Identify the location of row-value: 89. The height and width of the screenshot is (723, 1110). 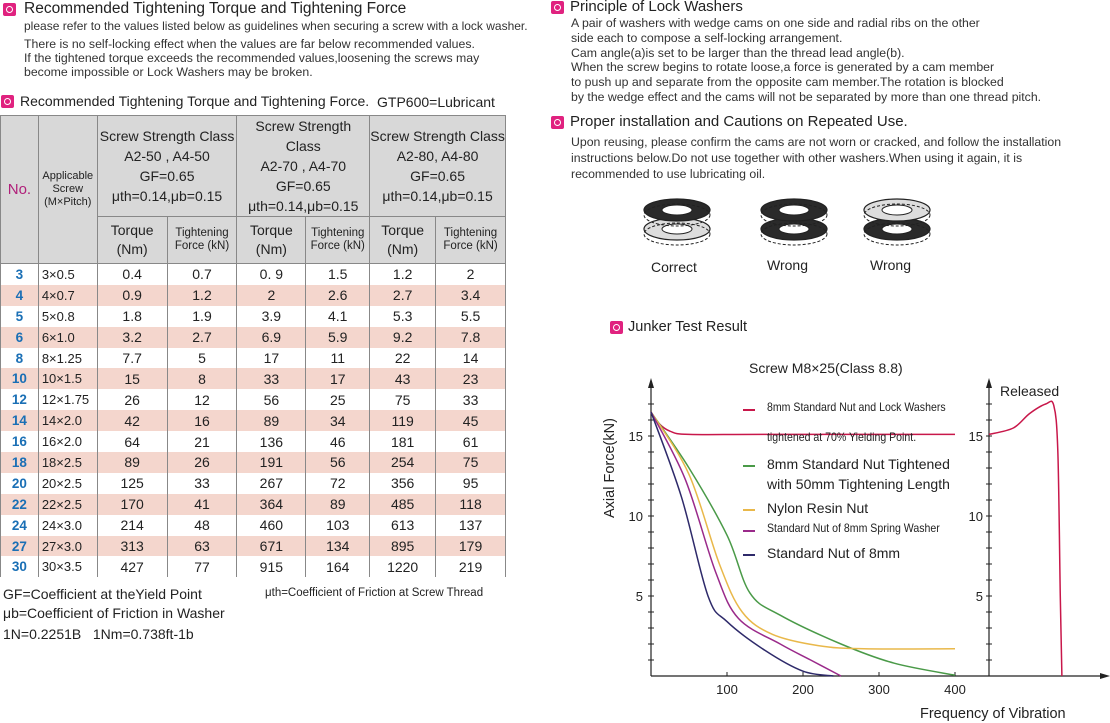
(271, 421).